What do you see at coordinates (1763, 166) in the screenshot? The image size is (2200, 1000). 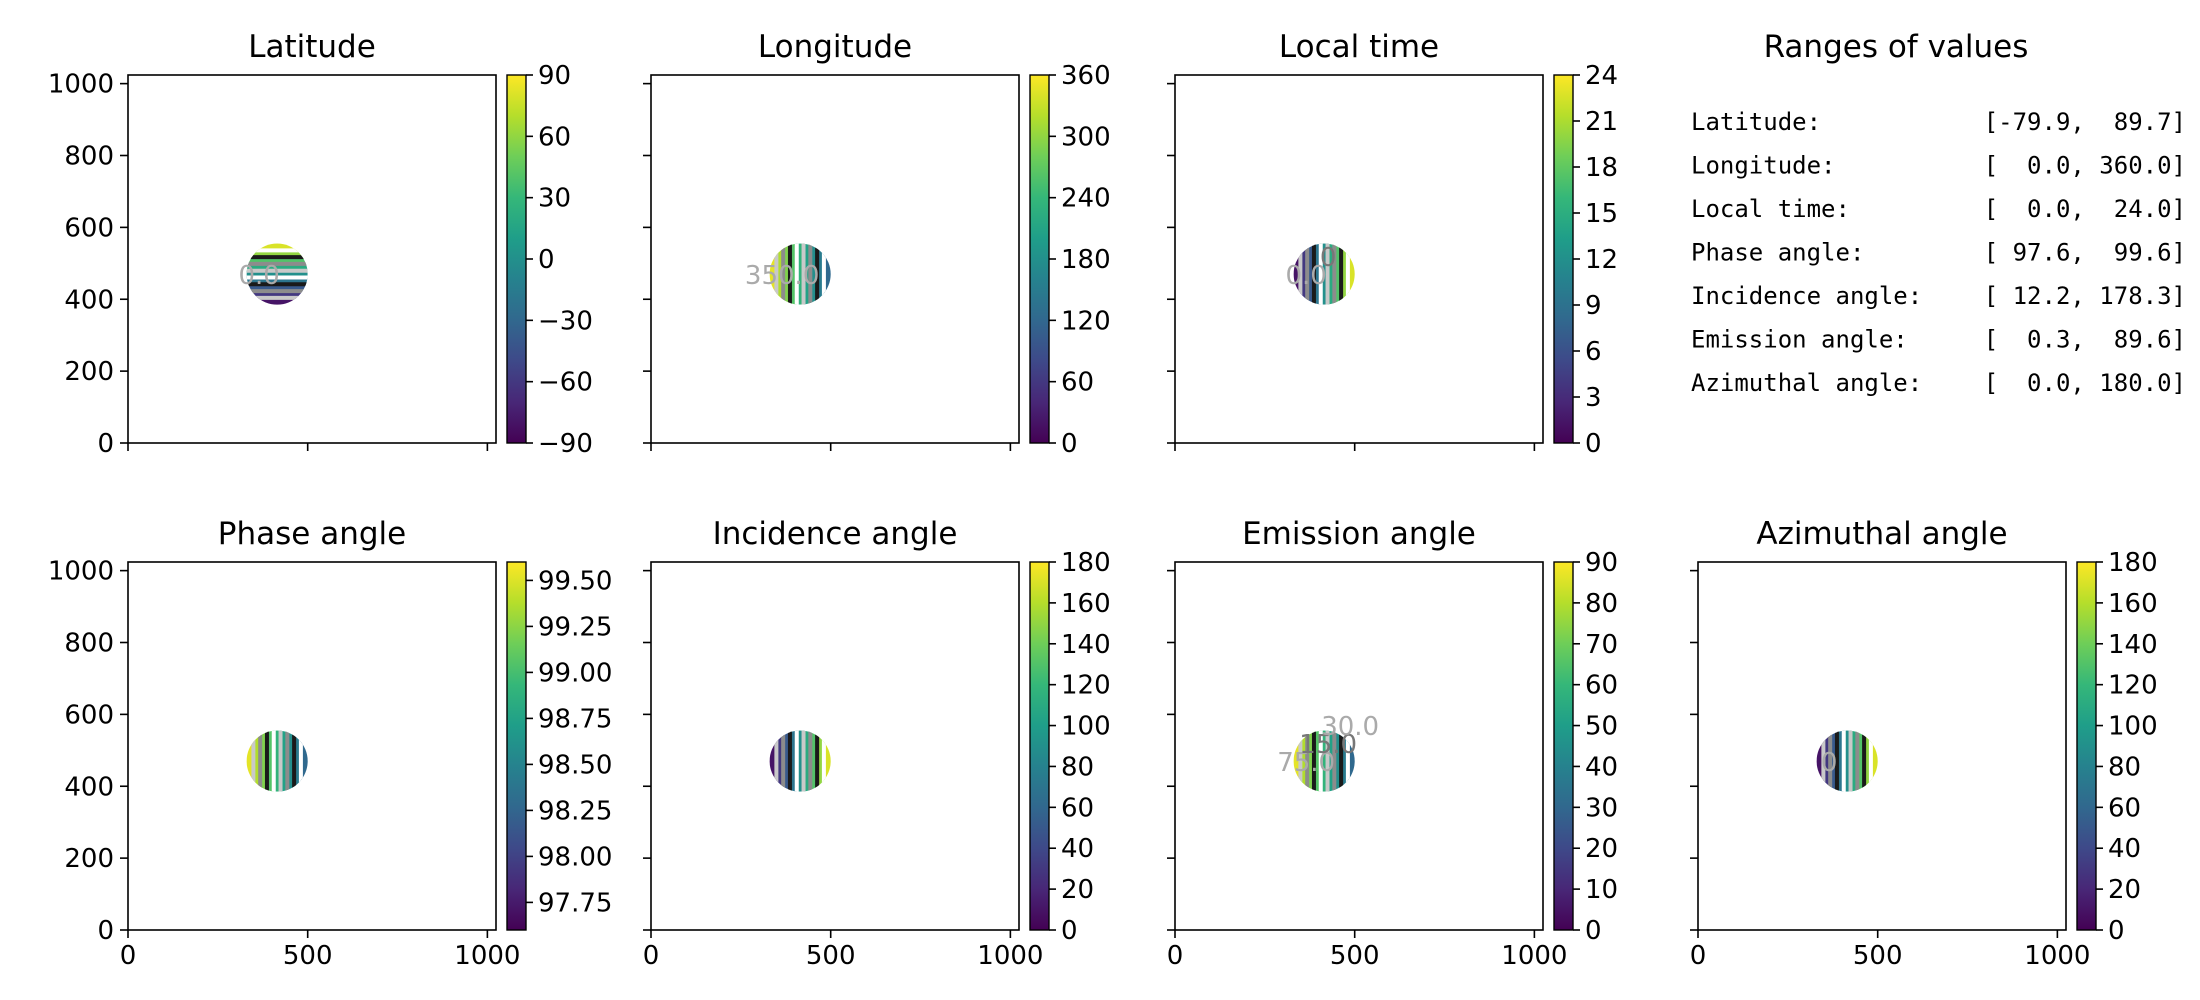 I see `range-label: Longitude:` at bounding box center [1763, 166].